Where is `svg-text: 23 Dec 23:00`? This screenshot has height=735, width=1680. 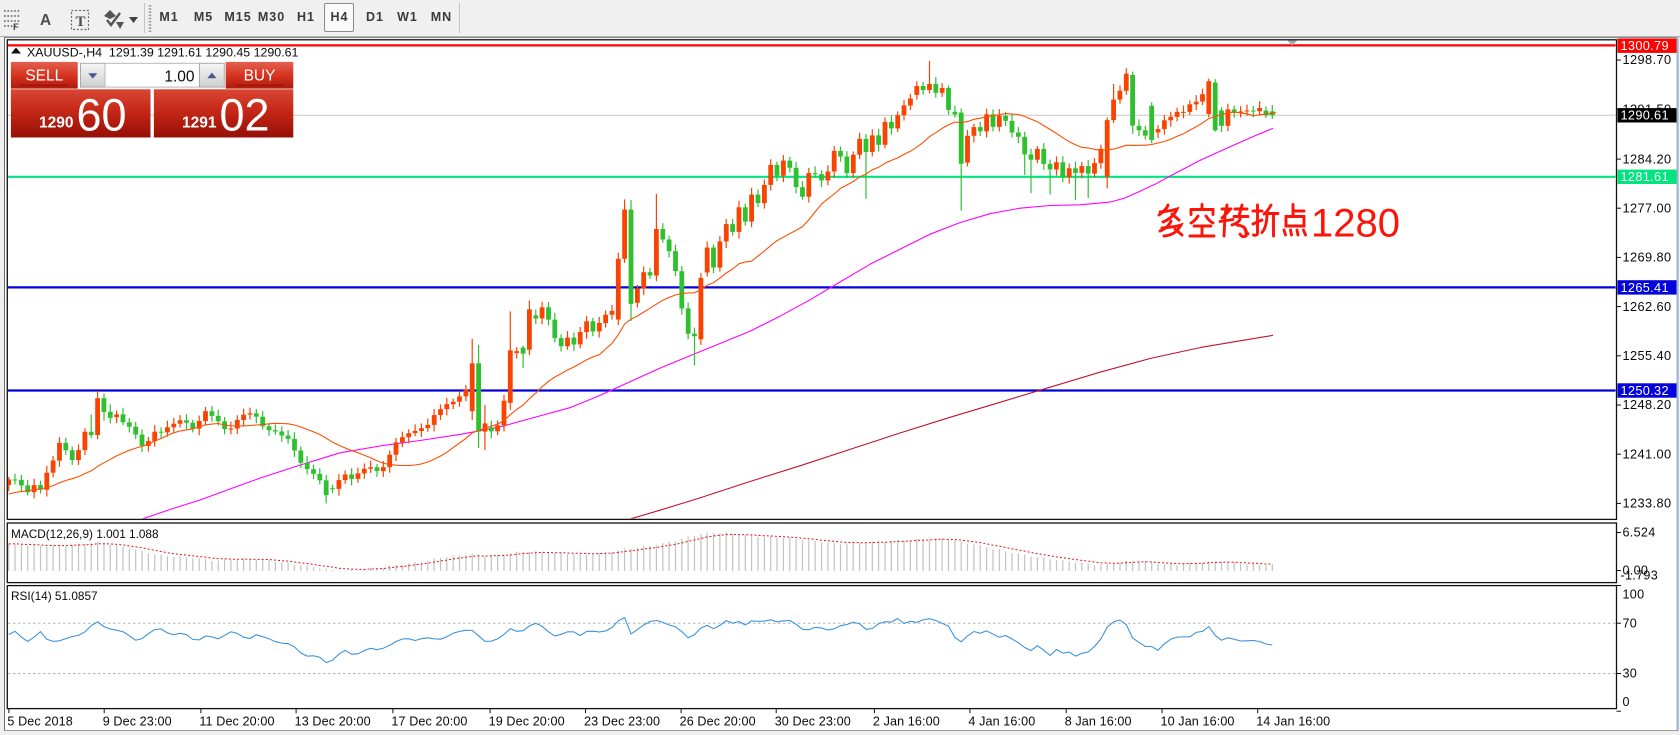
svg-text: 23 Dec 23:00 is located at coordinates (622, 721).